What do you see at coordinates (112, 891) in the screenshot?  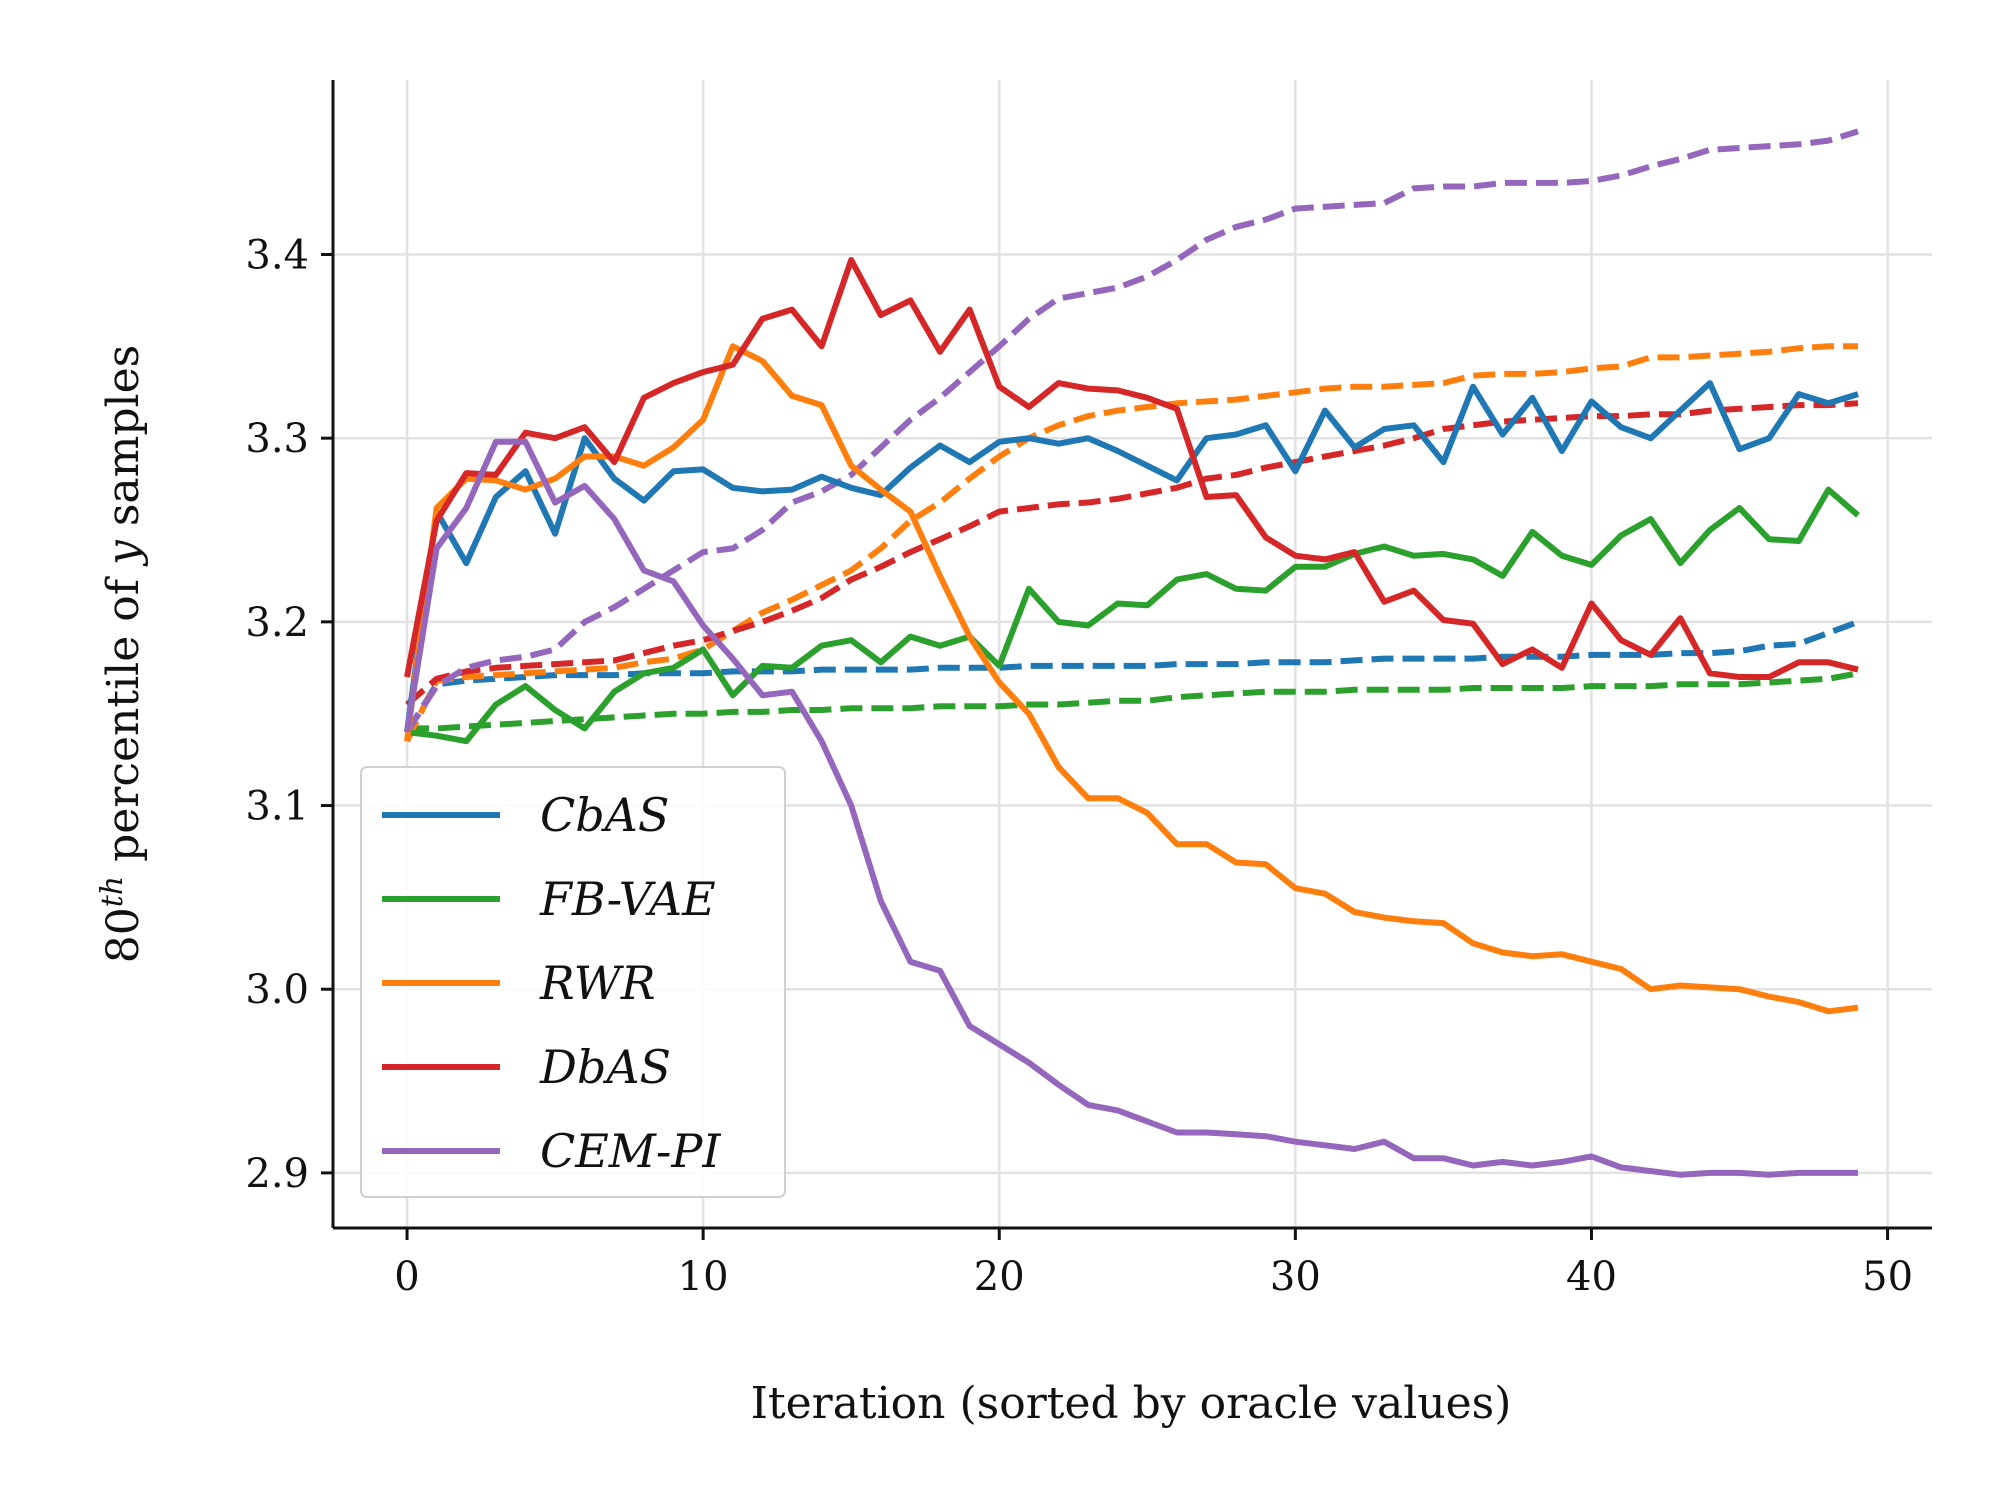 I see `y-axis-label-sup: th` at bounding box center [112, 891].